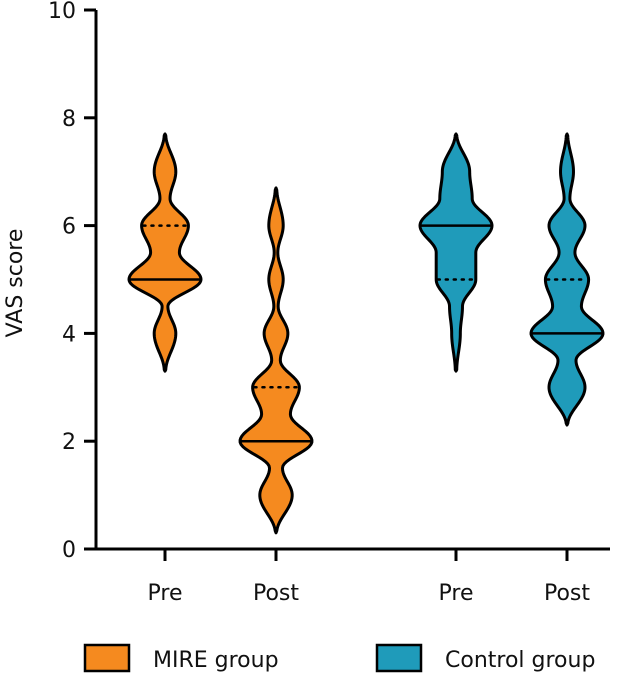 The height and width of the screenshot is (676, 638). Describe the element at coordinates (69, 550) in the screenshot. I see `y-tick-label: 0` at that location.